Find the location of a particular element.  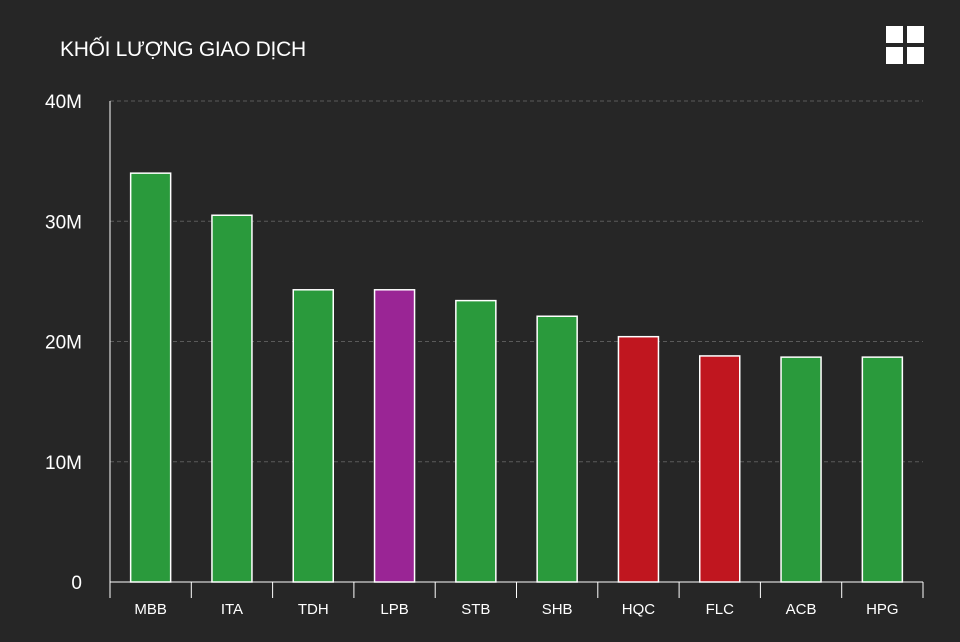

x-tick-label: STB is located at coordinates (475, 609).